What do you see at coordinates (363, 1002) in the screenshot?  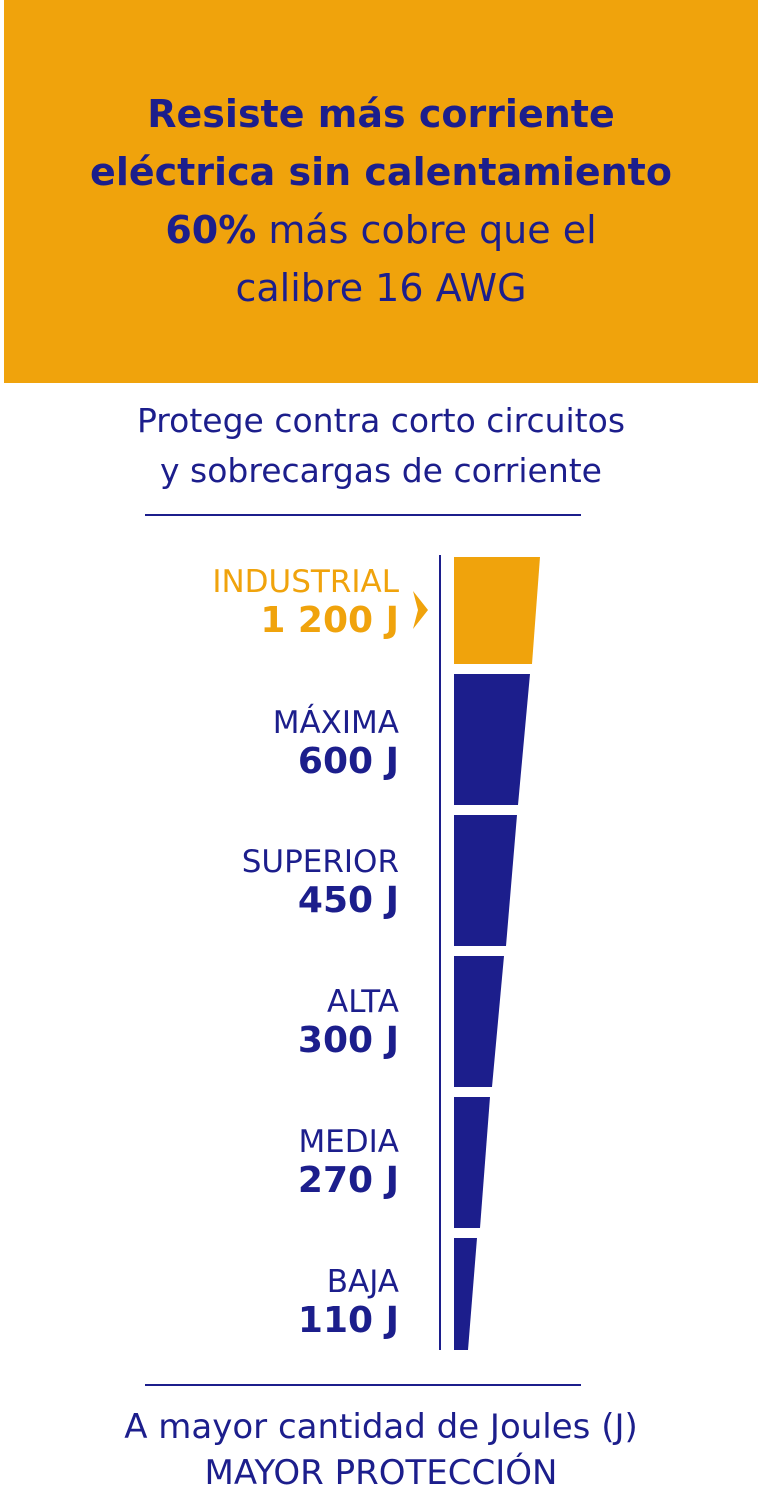 I see `level-name: ALTA` at bounding box center [363, 1002].